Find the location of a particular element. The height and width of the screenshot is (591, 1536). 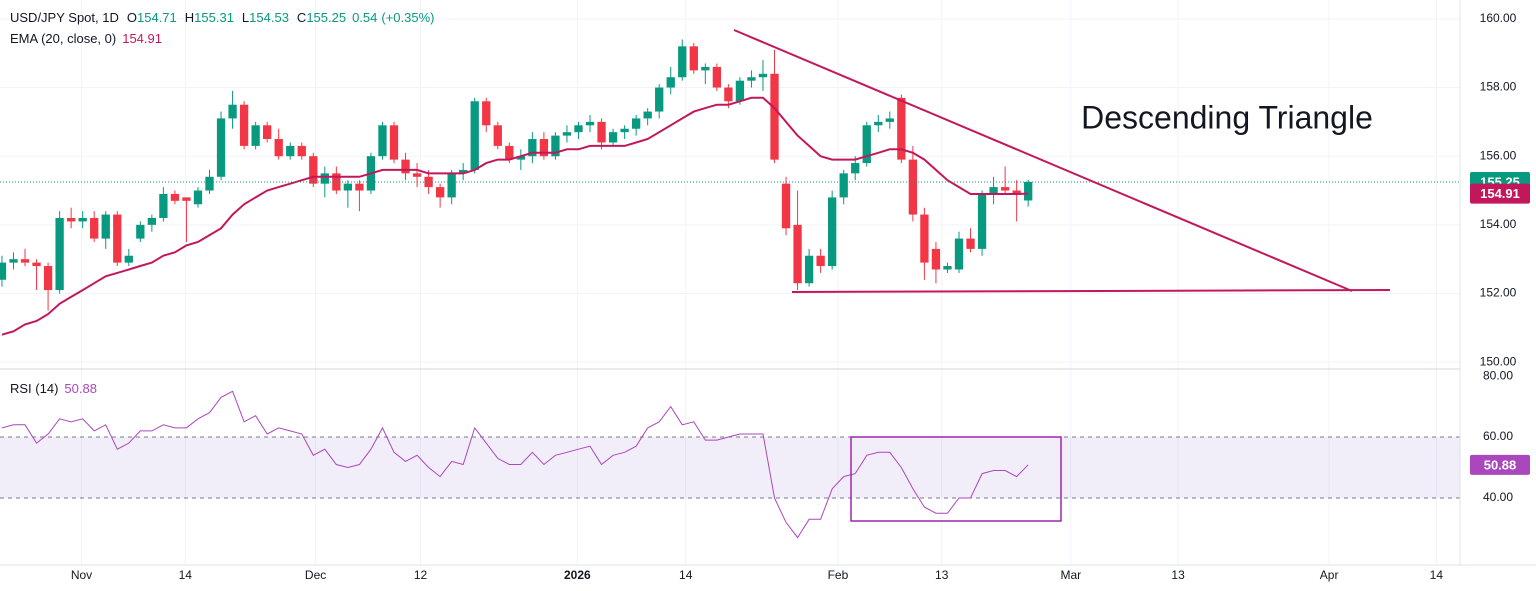

ohlc-key: H is located at coordinates (189, 17).